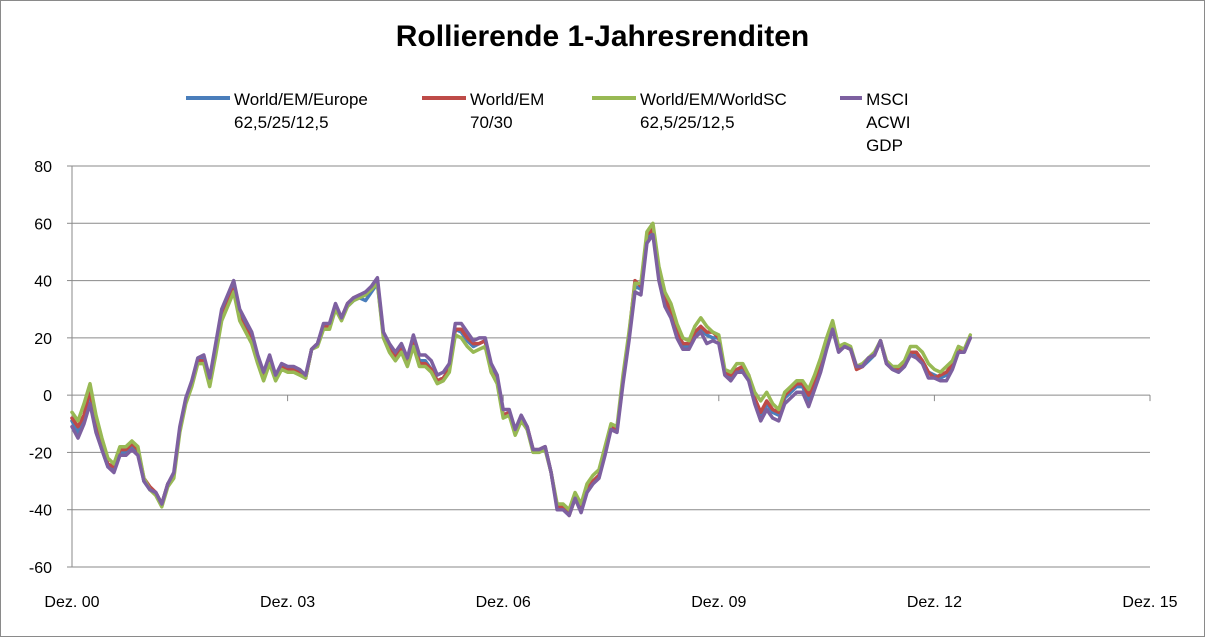  What do you see at coordinates (301, 111) in the screenshot?
I see `legend-label-world-em-europe: World/EM/Europe 62,5/25/12,5` at bounding box center [301, 111].